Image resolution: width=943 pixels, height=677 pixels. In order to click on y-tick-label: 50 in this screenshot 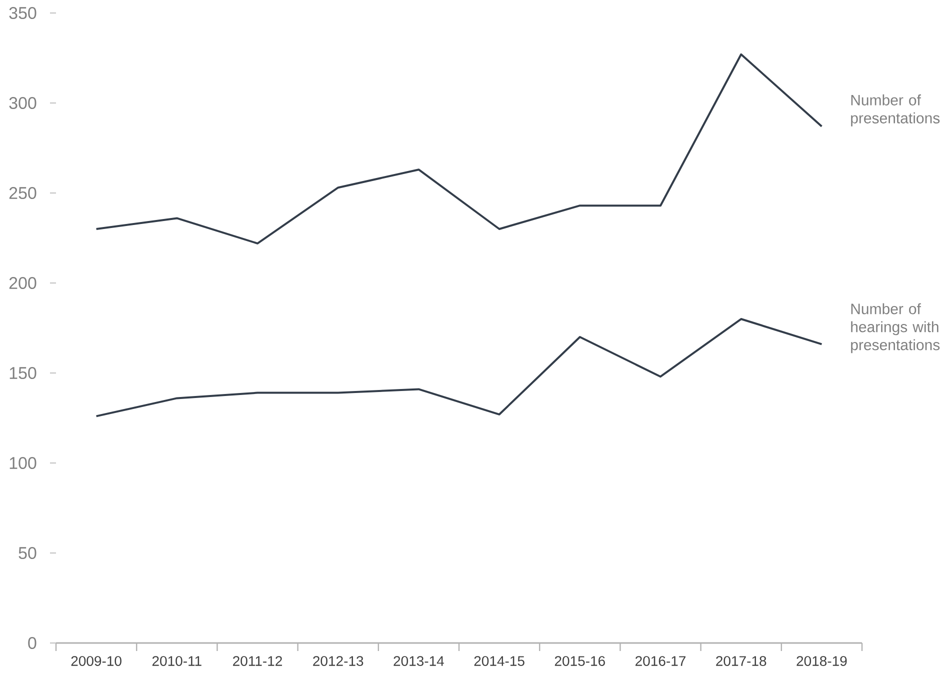, I will do `click(27, 553)`.